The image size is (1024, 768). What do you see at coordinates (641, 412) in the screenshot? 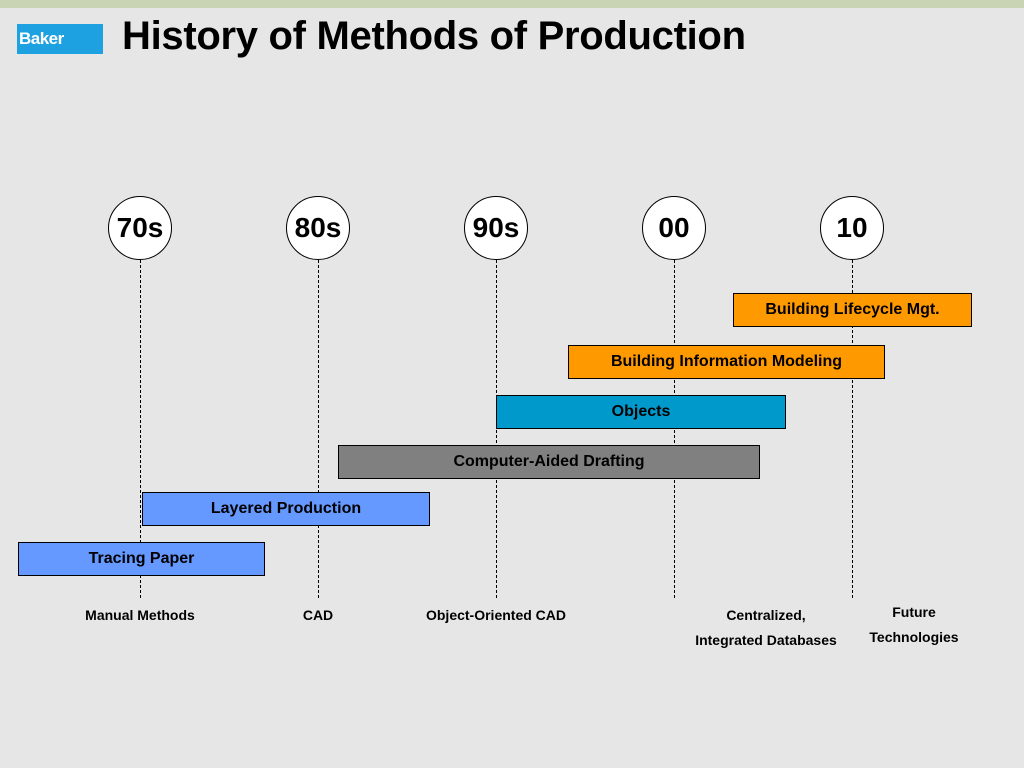
I see `bar-objects: Objects` at bounding box center [641, 412].